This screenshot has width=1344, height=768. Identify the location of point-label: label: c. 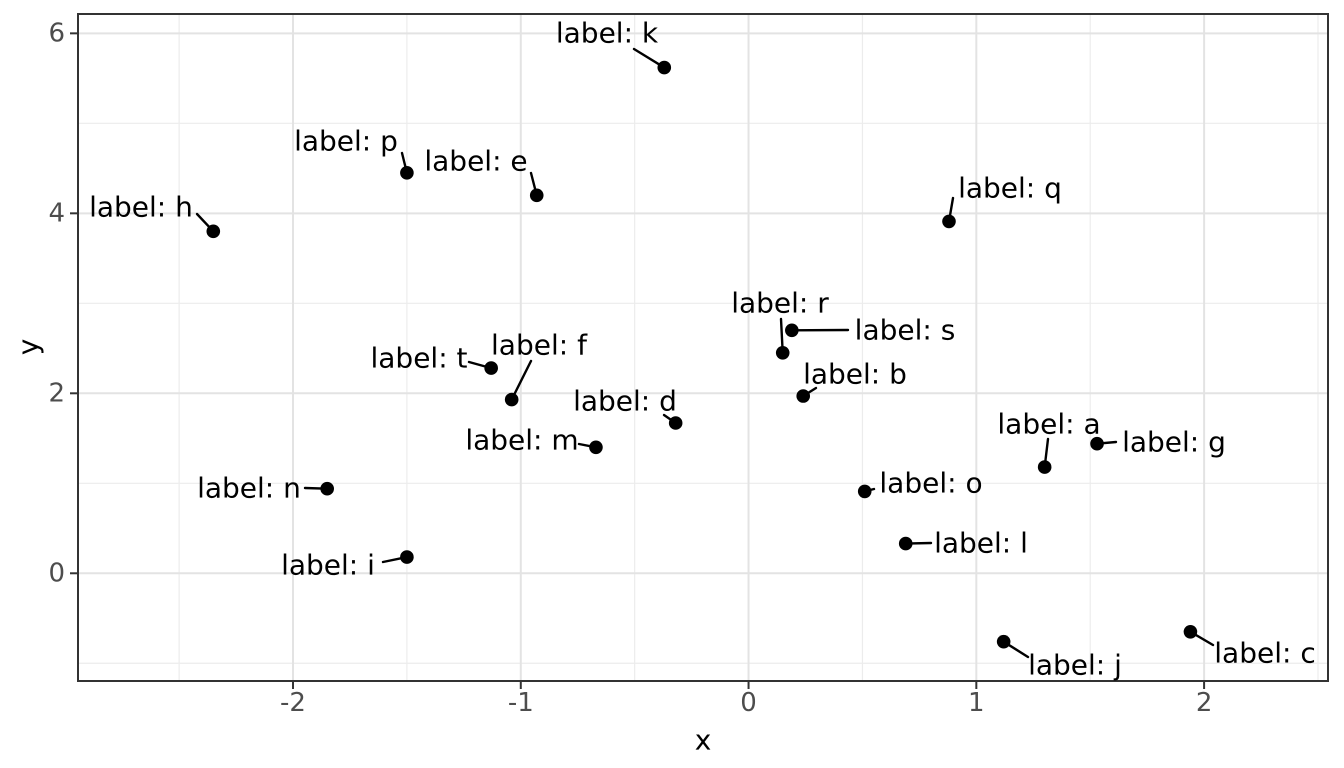
(1264, 653).